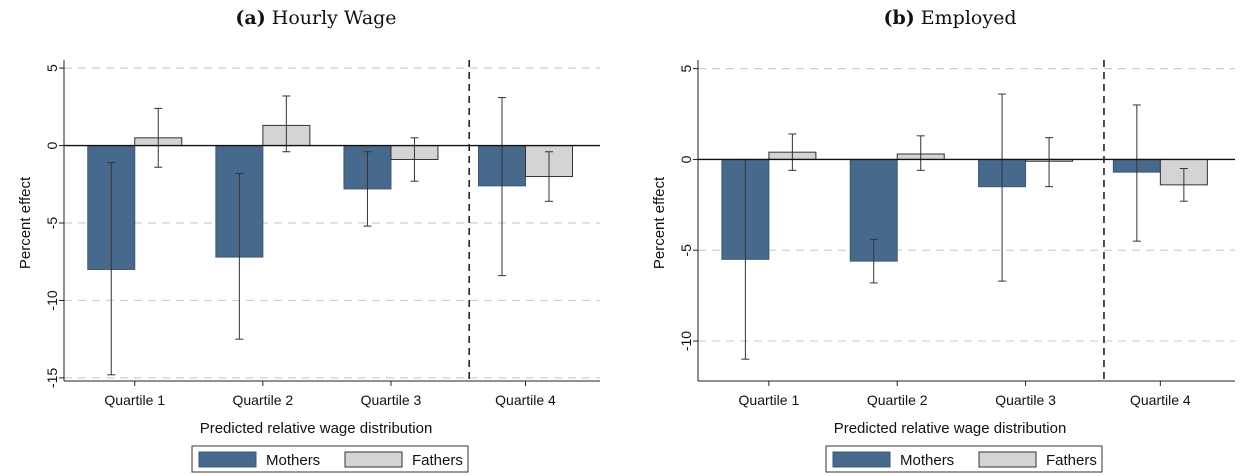 Image resolution: width=1245 pixels, height=476 pixels. What do you see at coordinates (331, 18) in the screenshot?
I see `panel-title-text: Hourly Wage` at bounding box center [331, 18].